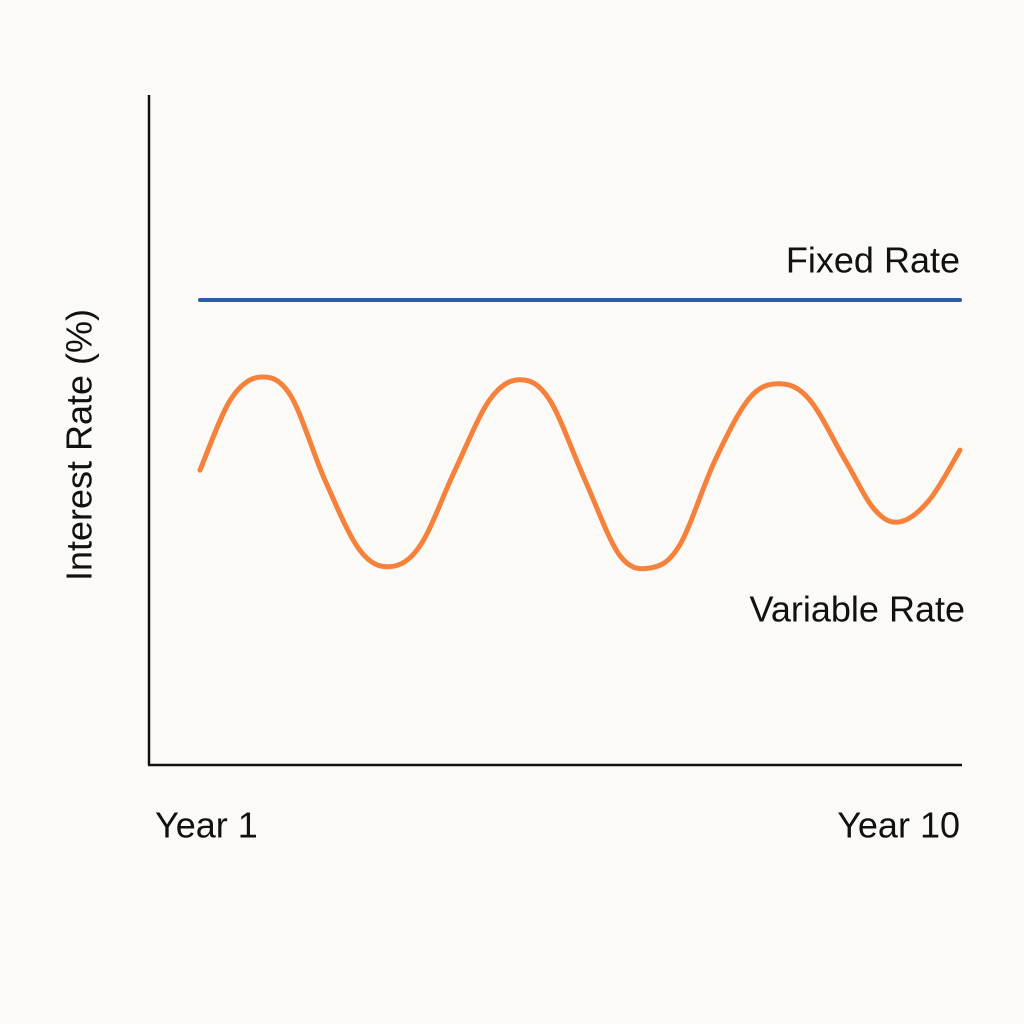 The height and width of the screenshot is (1024, 1024). I want to click on series-line, so click(580, 473).